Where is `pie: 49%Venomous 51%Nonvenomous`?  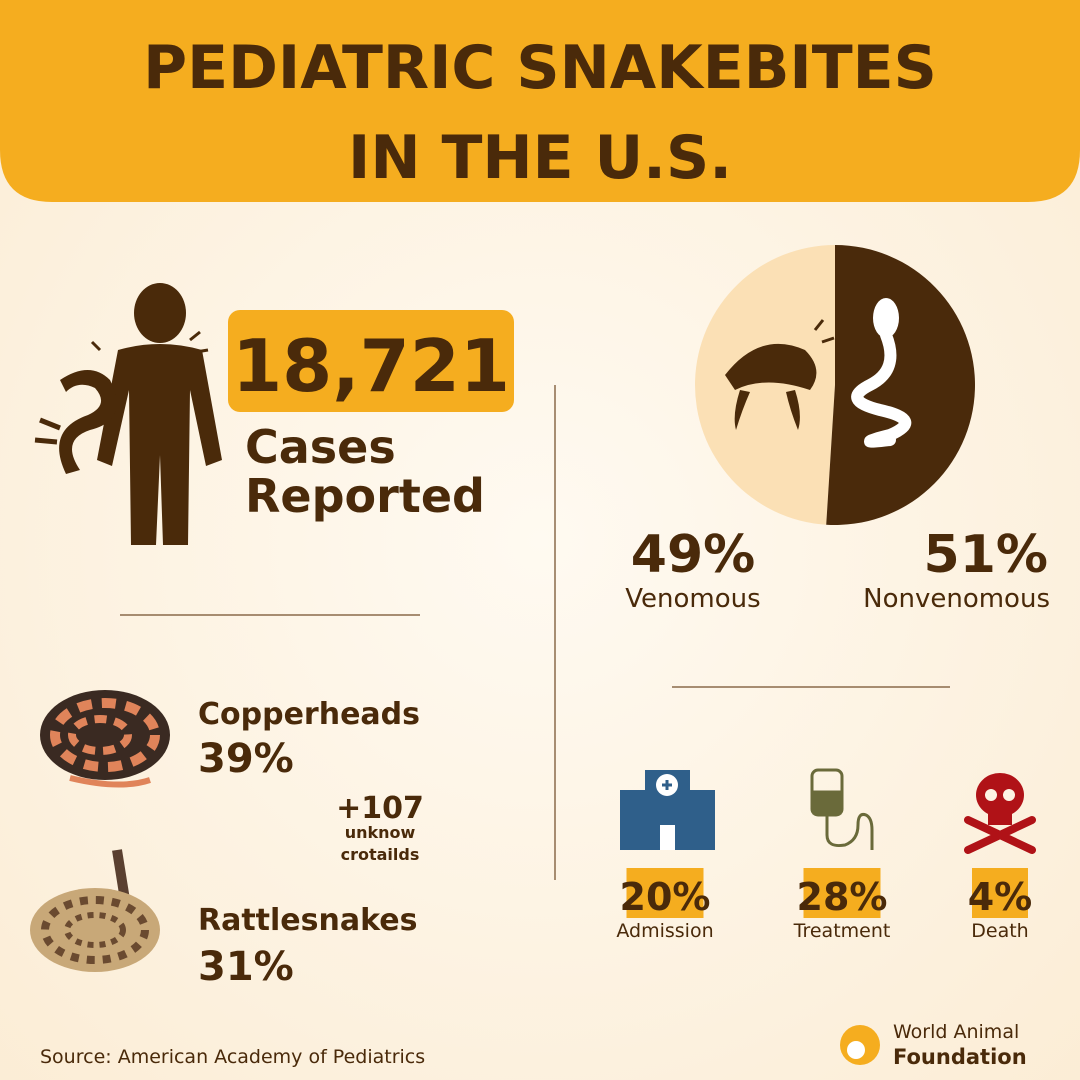 pie: 49%Venomous 51%Nonvenomous is located at coordinates (837, 429).